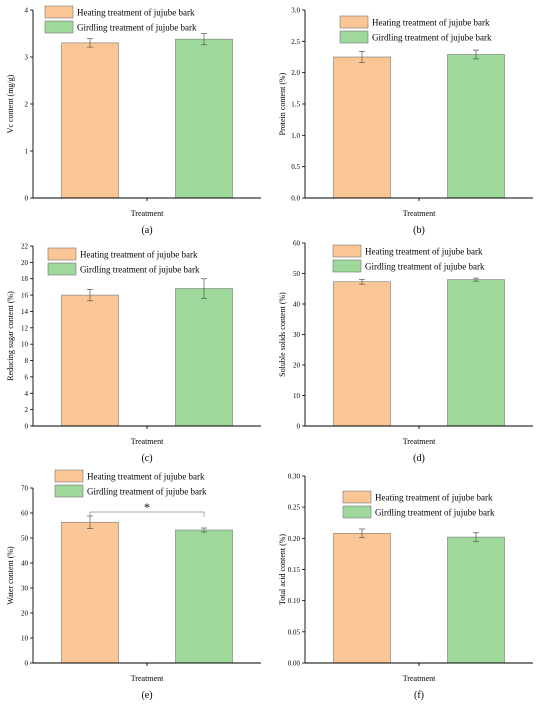 Image resolution: width=550 pixels, height=709 pixels. Describe the element at coordinates (295, 167) in the screenshot. I see `y-tick-label: 0.5` at that location.